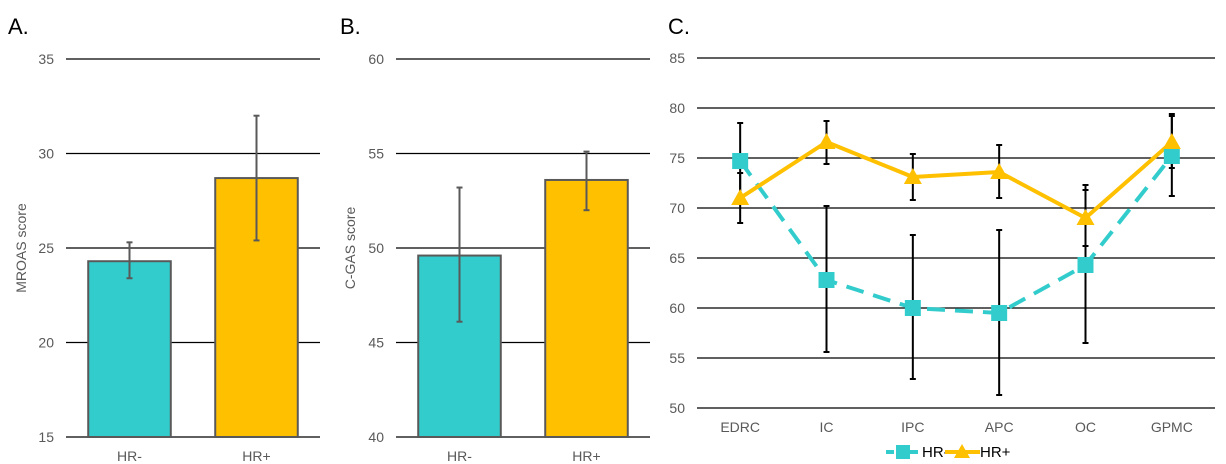  I want to click on legend-hr-plus-label: HR+, so click(995, 452).